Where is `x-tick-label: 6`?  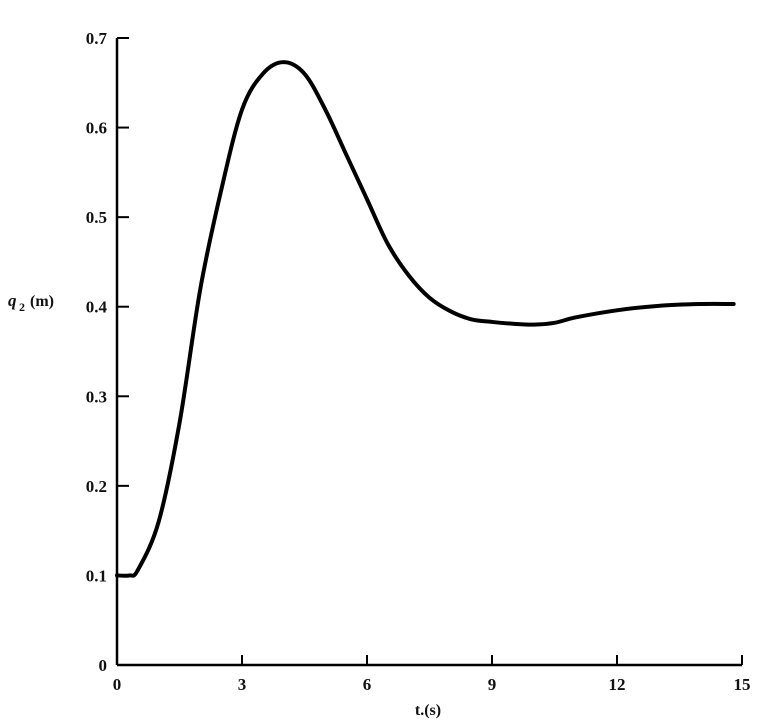 x-tick-label: 6 is located at coordinates (367, 684).